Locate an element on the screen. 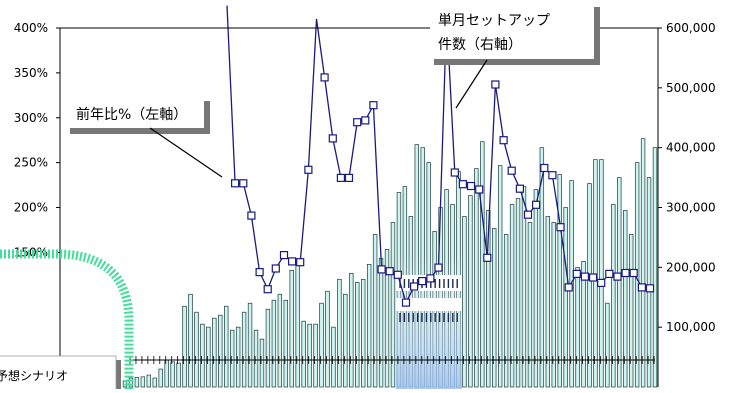  left-label-box is located at coordinates (135, 112).